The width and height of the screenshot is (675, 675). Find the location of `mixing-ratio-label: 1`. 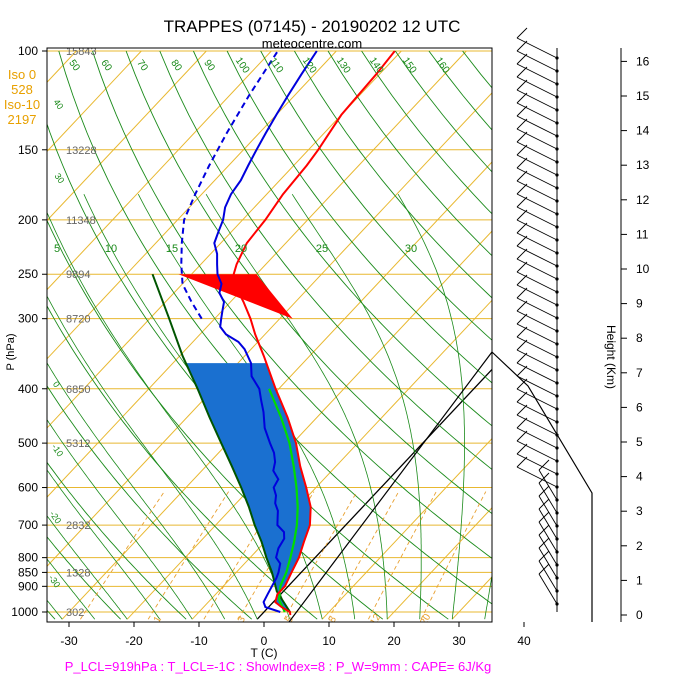

mixing-ratio-label: 1 is located at coordinates (158, 619).